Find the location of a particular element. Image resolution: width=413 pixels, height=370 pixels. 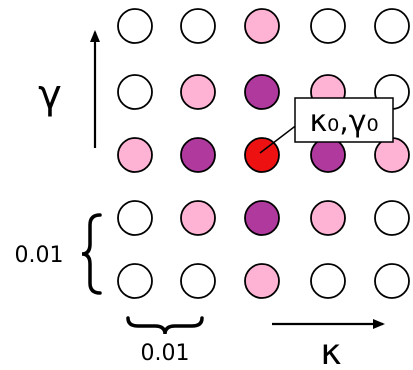

gamma-axis-label: γ is located at coordinates (50, 95).